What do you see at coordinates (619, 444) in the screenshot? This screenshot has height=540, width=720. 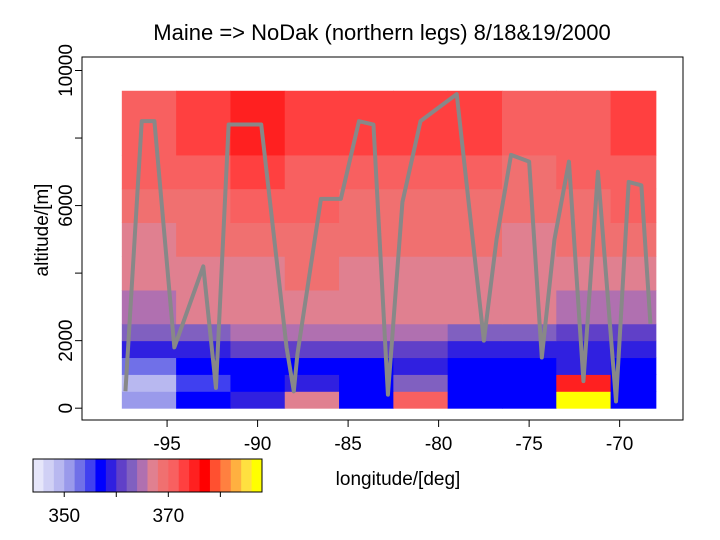 I see `x-tick-label: -70` at bounding box center [619, 444].